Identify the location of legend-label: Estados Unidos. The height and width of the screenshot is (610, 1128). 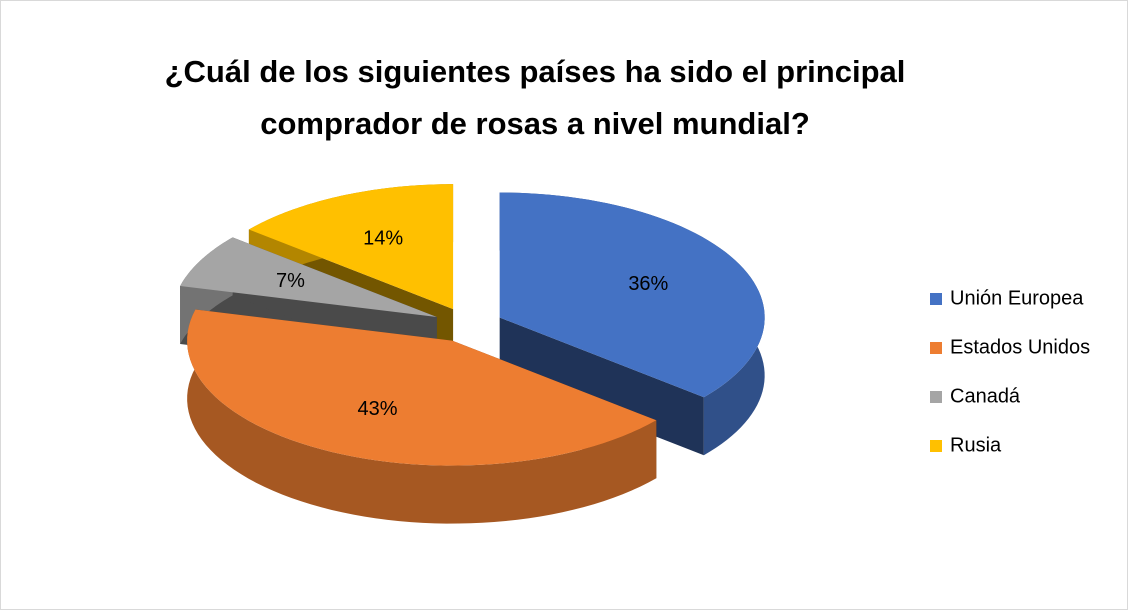
(1020, 347).